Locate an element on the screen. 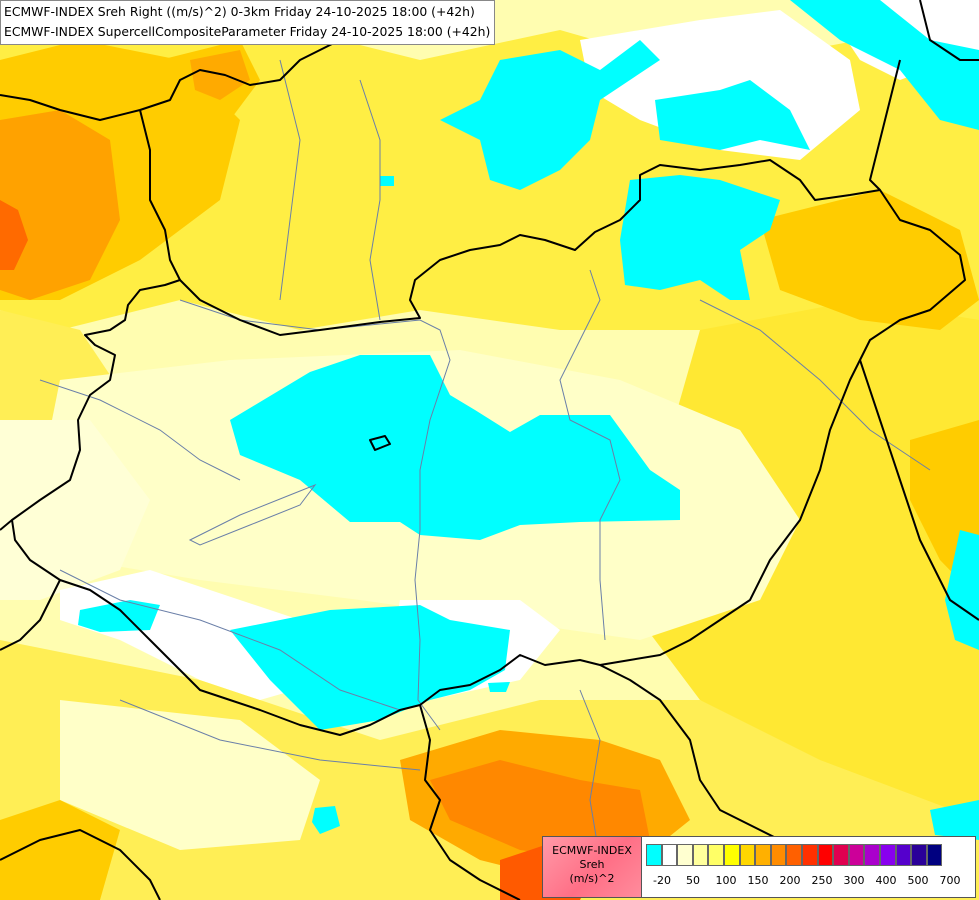 The height and width of the screenshot is (900, 979). legend-tick-label: 700 is located at coordinates (950, 880).